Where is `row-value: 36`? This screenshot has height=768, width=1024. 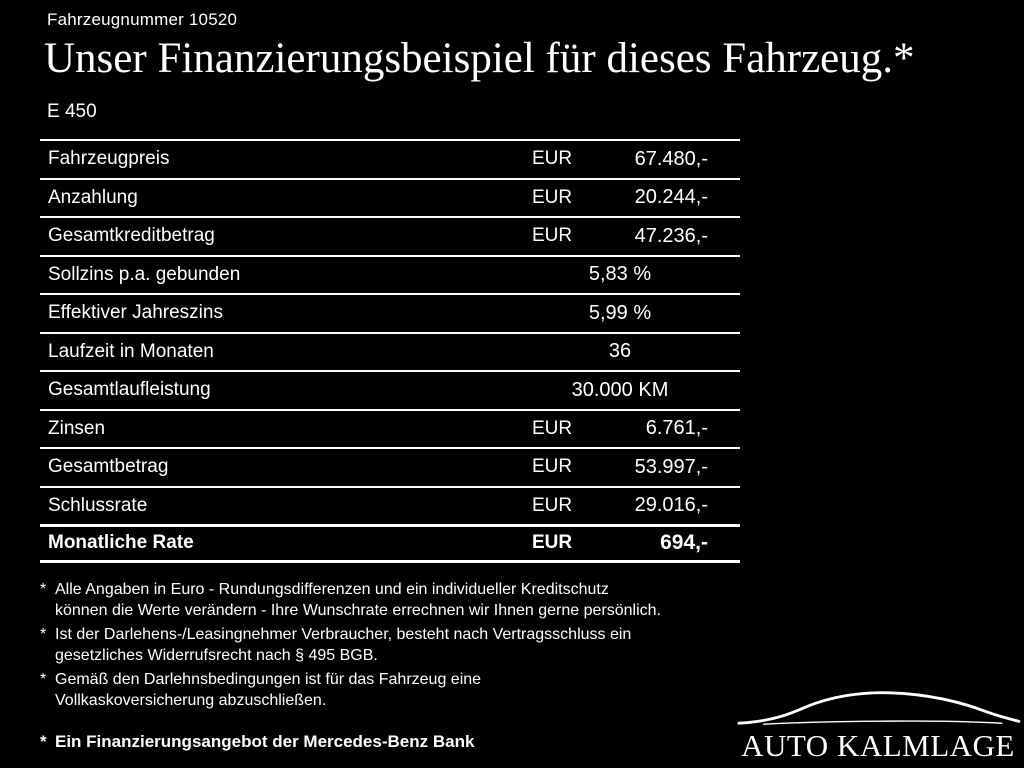 row-value: 36 is located at coordinates (620, 351).